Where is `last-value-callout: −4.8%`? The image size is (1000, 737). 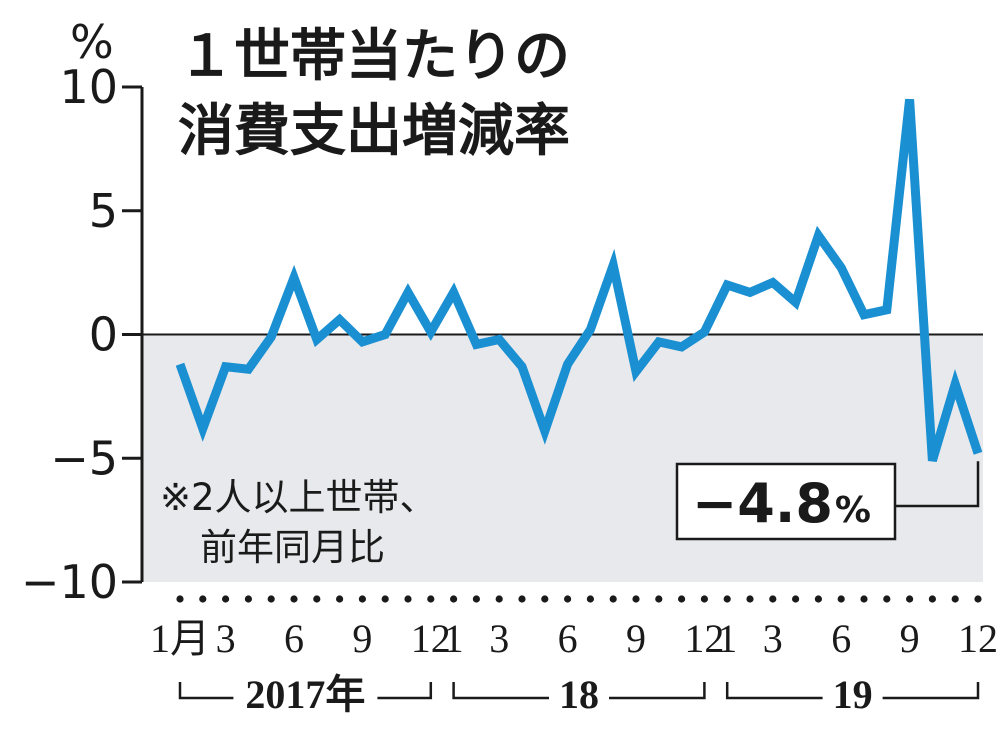 last-value-callout: −4.8% is located at coordinates (827, 501).